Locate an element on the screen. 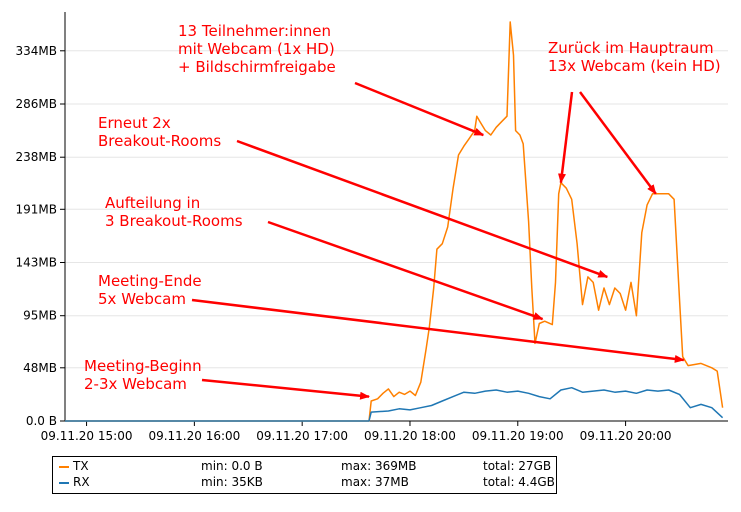  y-tick-label: 95MB is located at coordinates (40, 316).